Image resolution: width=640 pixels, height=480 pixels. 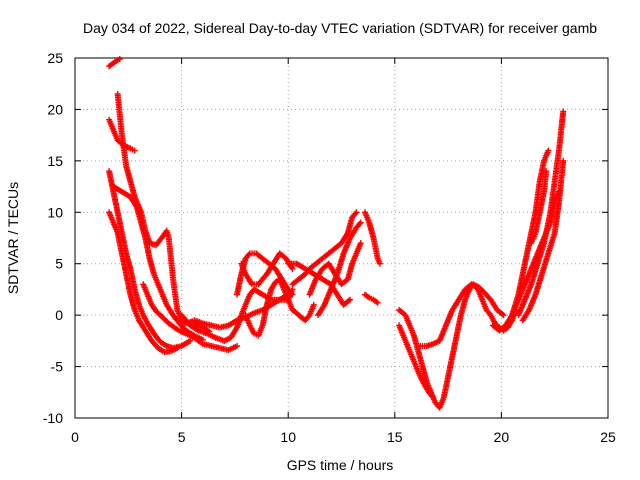 What do you see at coordinates (502, 437) in the screenshot?
I see `x-tick-label: 20` at bounding box center [502, 437].